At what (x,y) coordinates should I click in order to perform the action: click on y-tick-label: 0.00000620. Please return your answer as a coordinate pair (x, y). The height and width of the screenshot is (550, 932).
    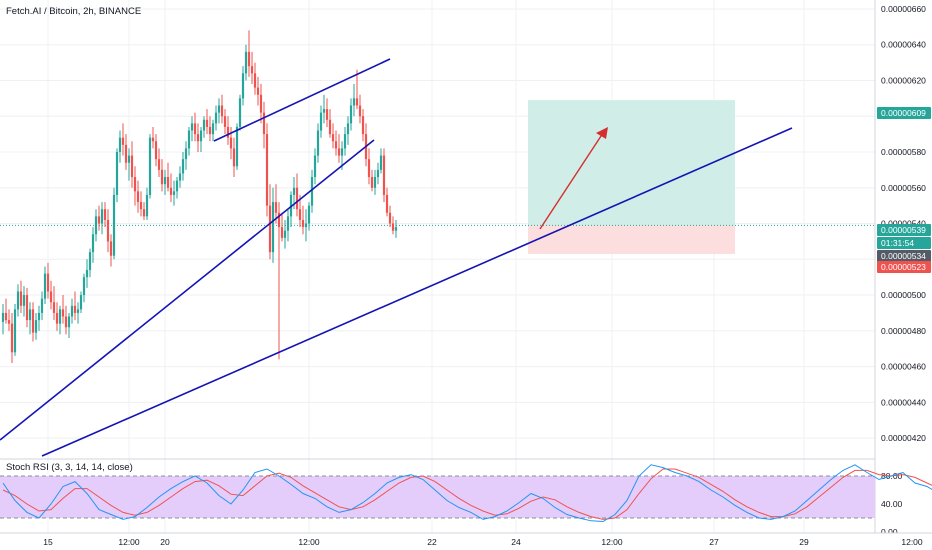
    Looking at the image, I should click on (903, 80).